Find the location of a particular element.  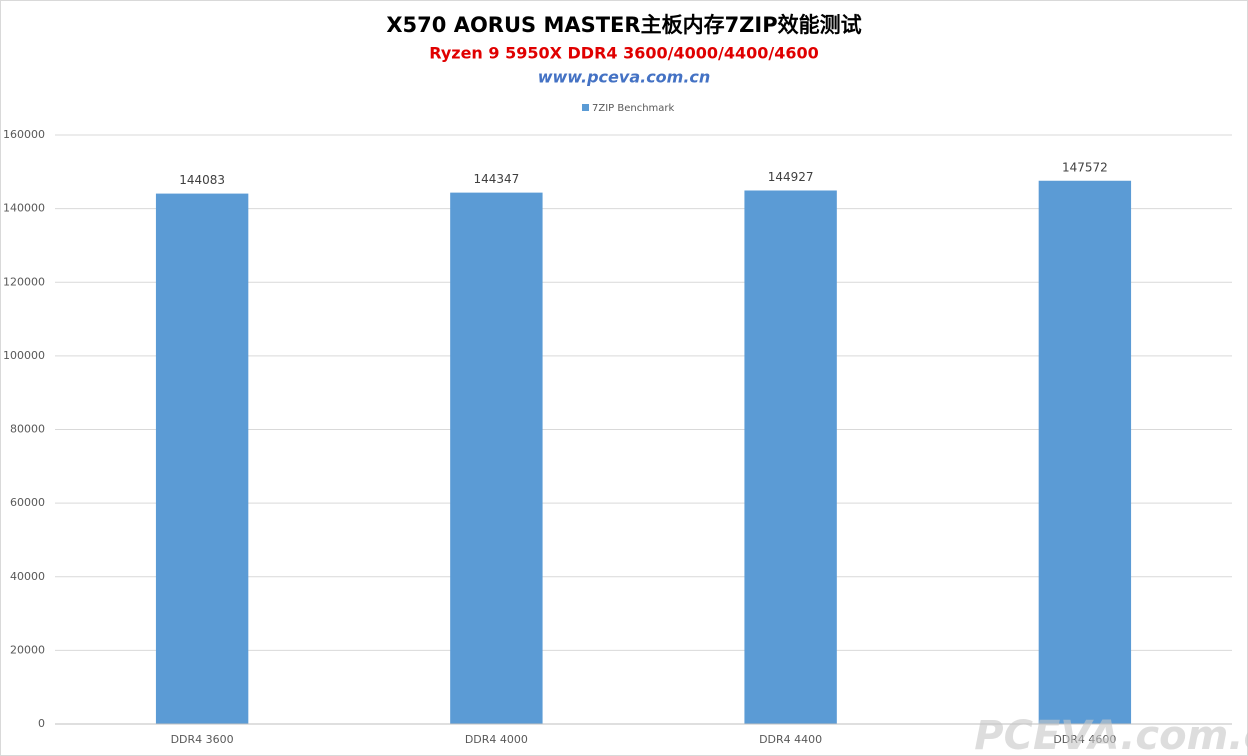

x-tick-label: DDR4 4600 is located at coordinates (1084, 739).